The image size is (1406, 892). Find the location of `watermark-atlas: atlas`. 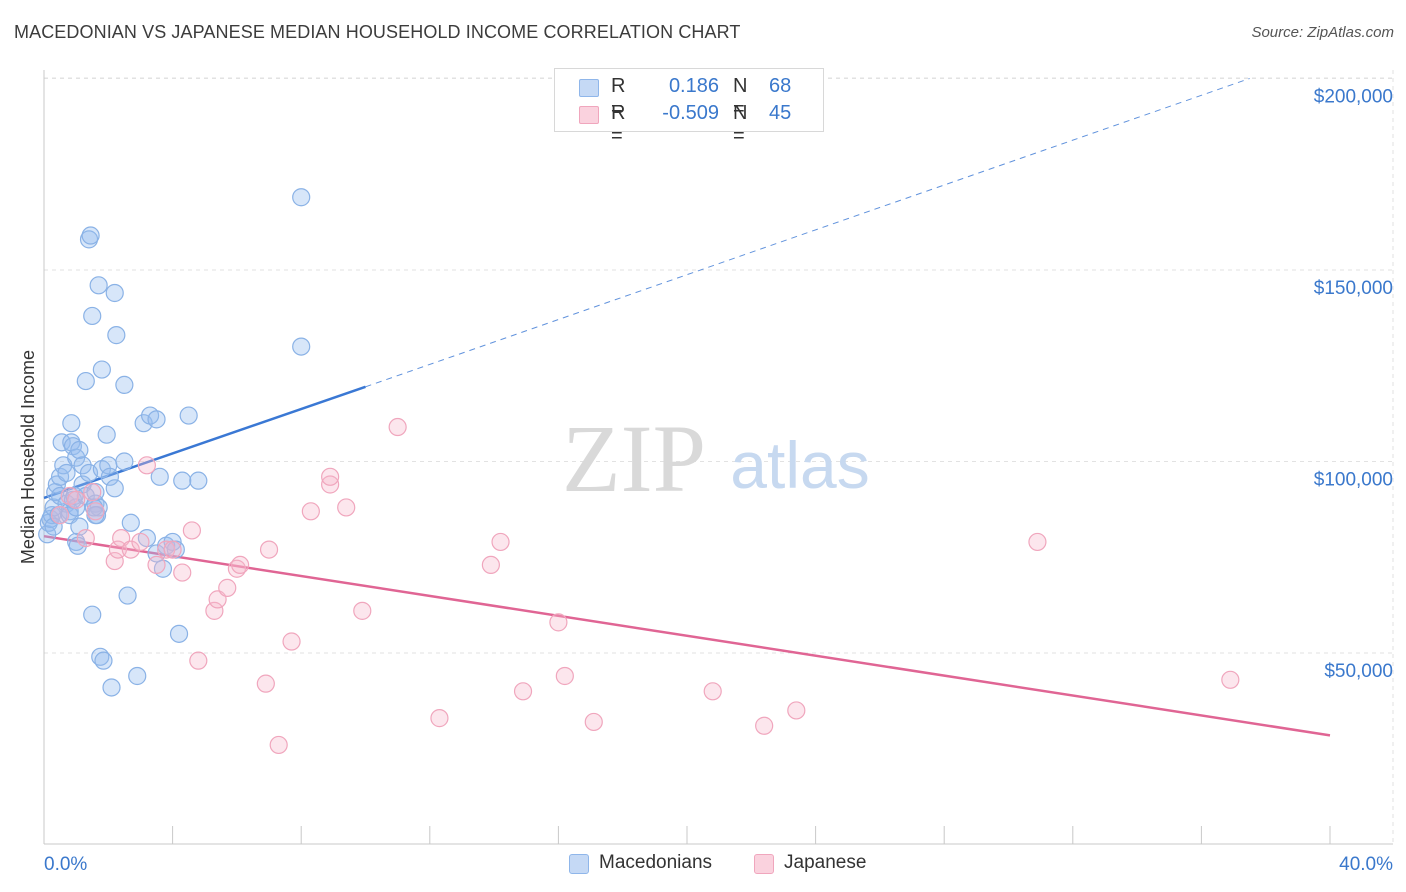

watermark-atlas: atlas is located at coordinates (799, 465).